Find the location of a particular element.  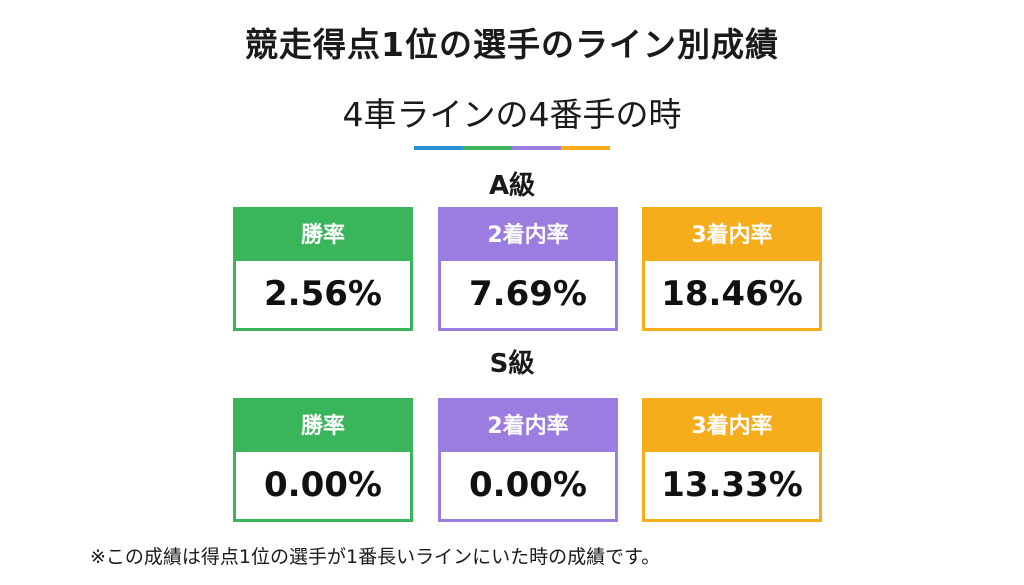

card-s-win-rate: 勝率 0.00% is located at coordinates (323, 460).